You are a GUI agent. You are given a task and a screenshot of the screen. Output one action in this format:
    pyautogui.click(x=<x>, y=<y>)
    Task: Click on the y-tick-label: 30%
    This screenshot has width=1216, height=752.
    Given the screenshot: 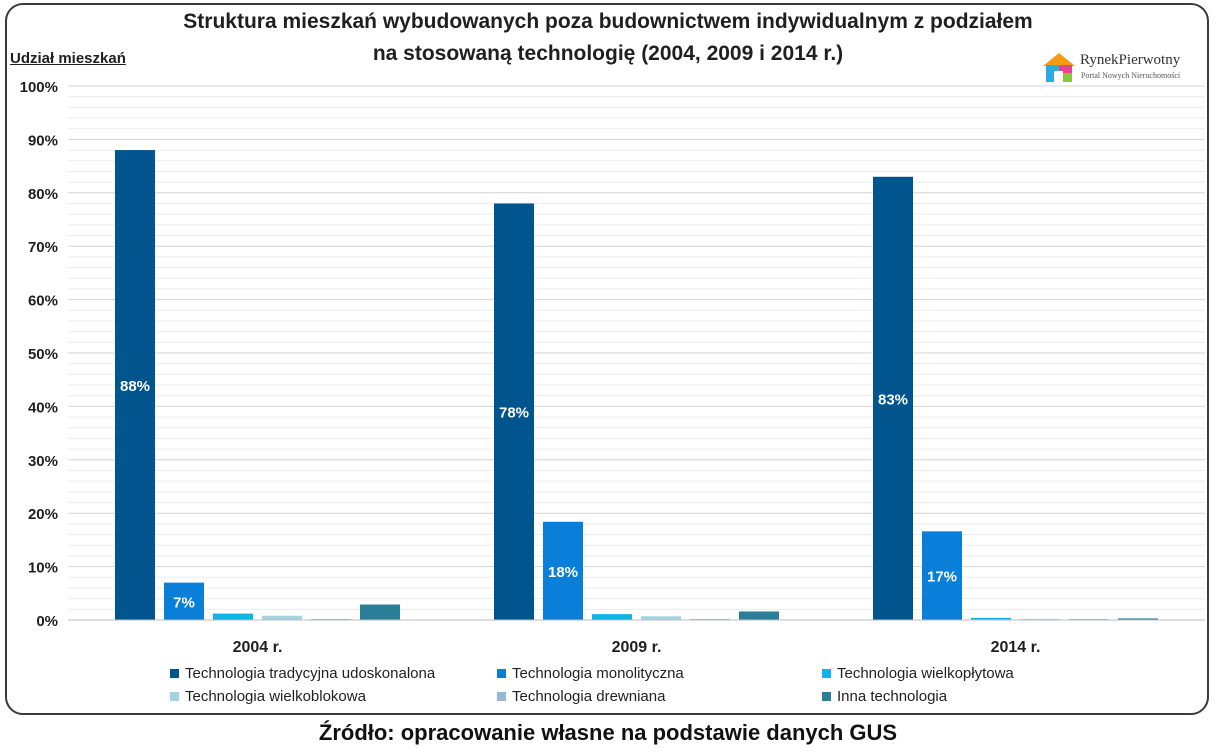 What is the action you would take?
    pyautogui.click(x=43, y=461)
    